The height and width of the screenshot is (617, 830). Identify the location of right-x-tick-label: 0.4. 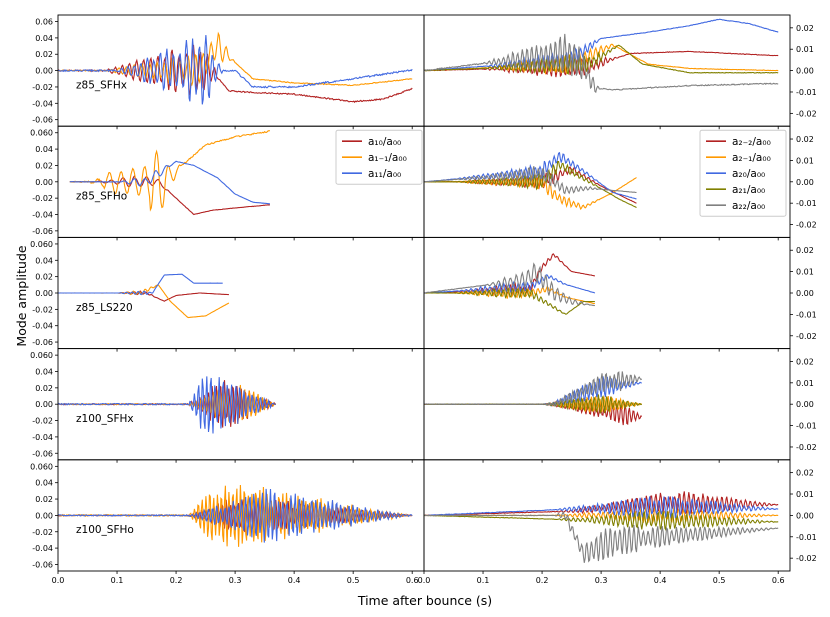
(660, 580).